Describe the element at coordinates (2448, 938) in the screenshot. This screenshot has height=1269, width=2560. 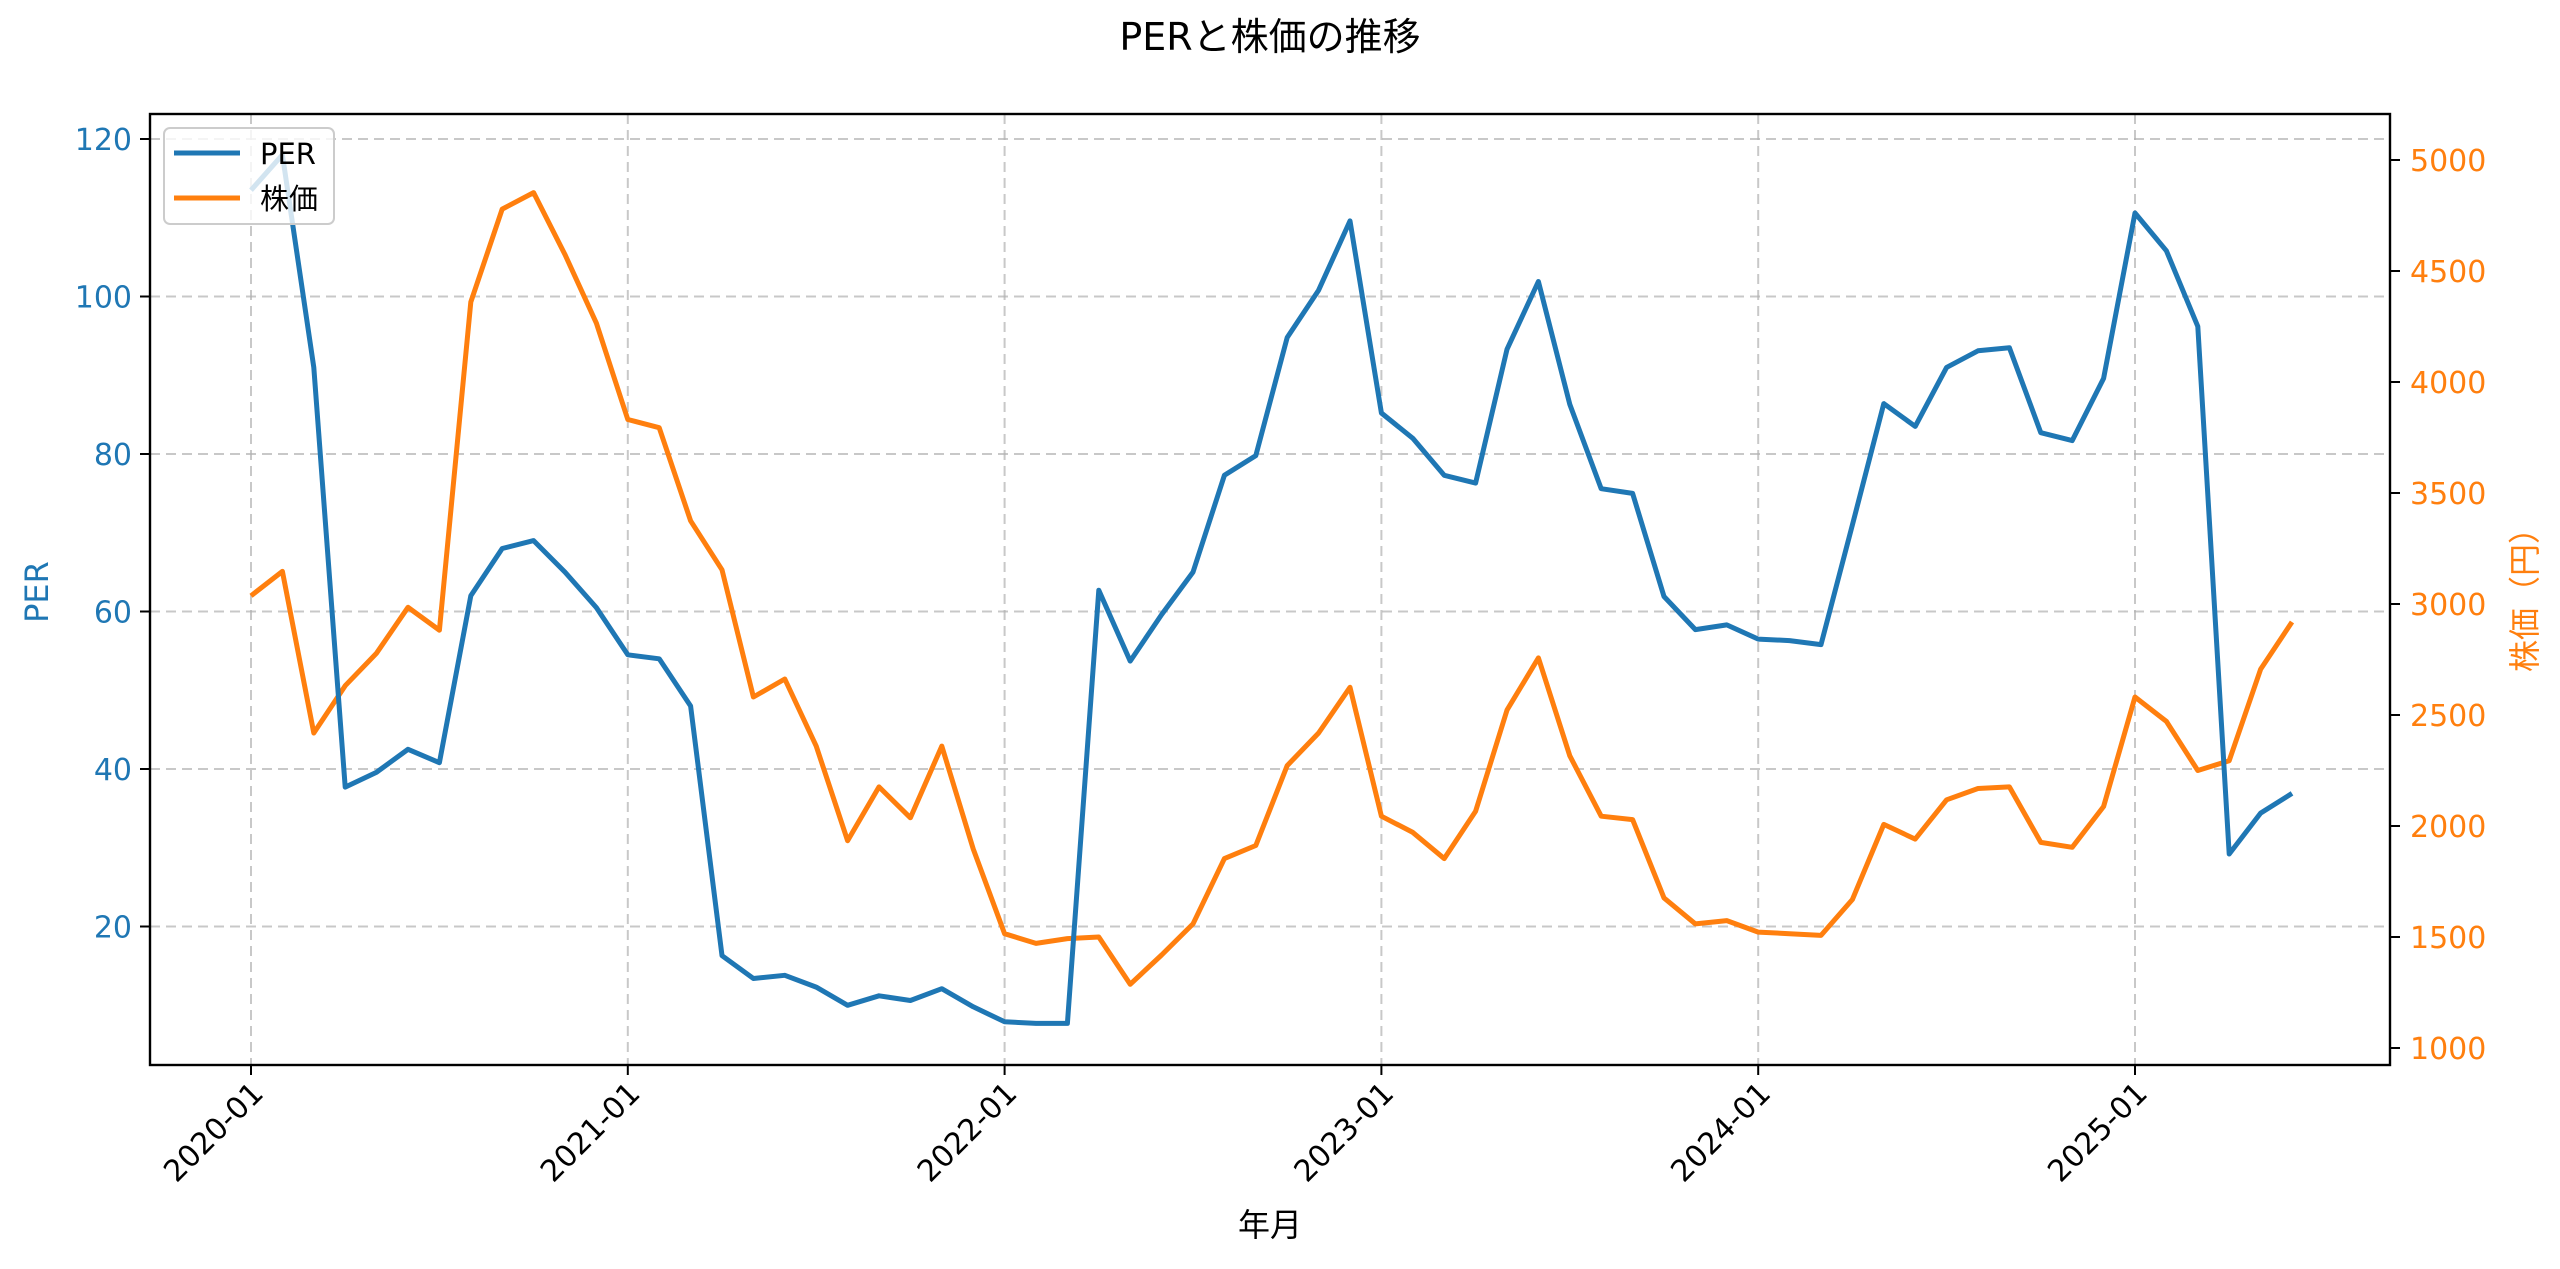
I see `right-tick-label: 1500` at that location.